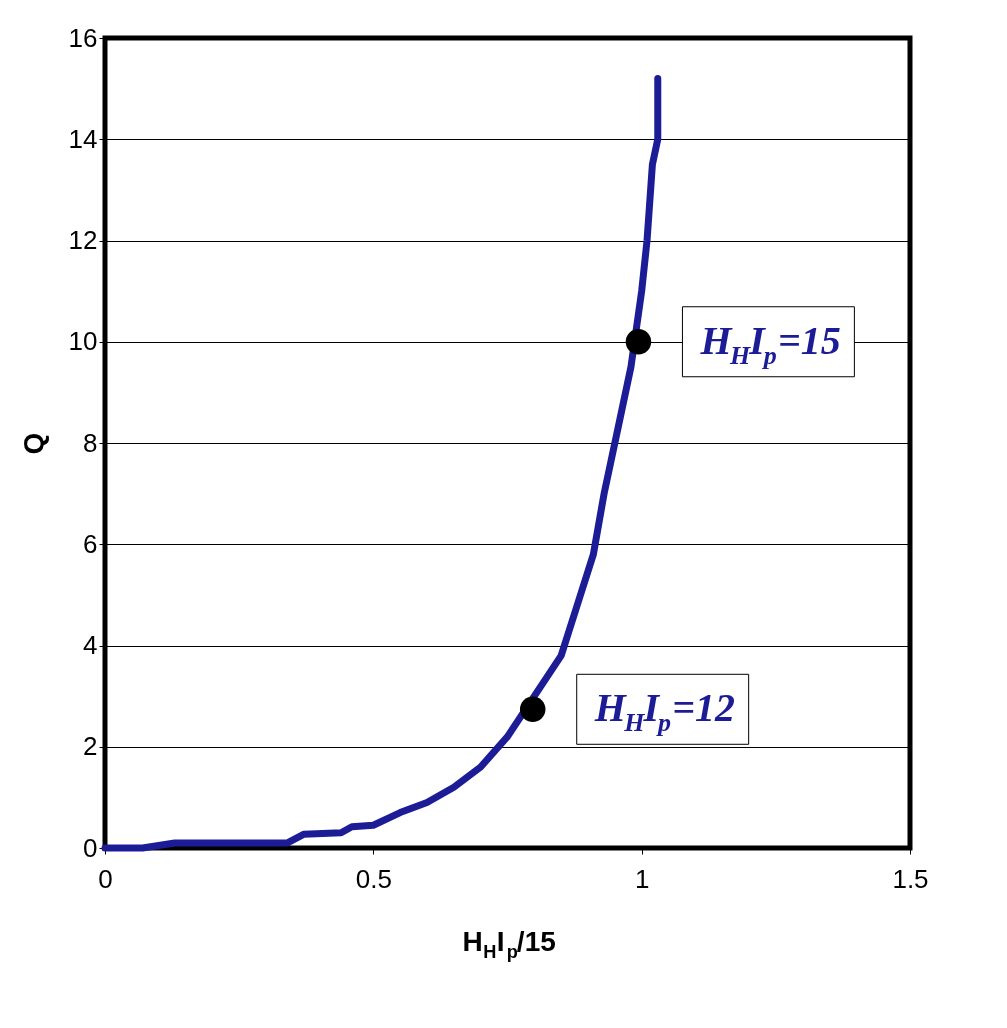 The height and width of the screenshot is (1028, 1007). I want to click on y-tick-label: 12, so click(83, 240).